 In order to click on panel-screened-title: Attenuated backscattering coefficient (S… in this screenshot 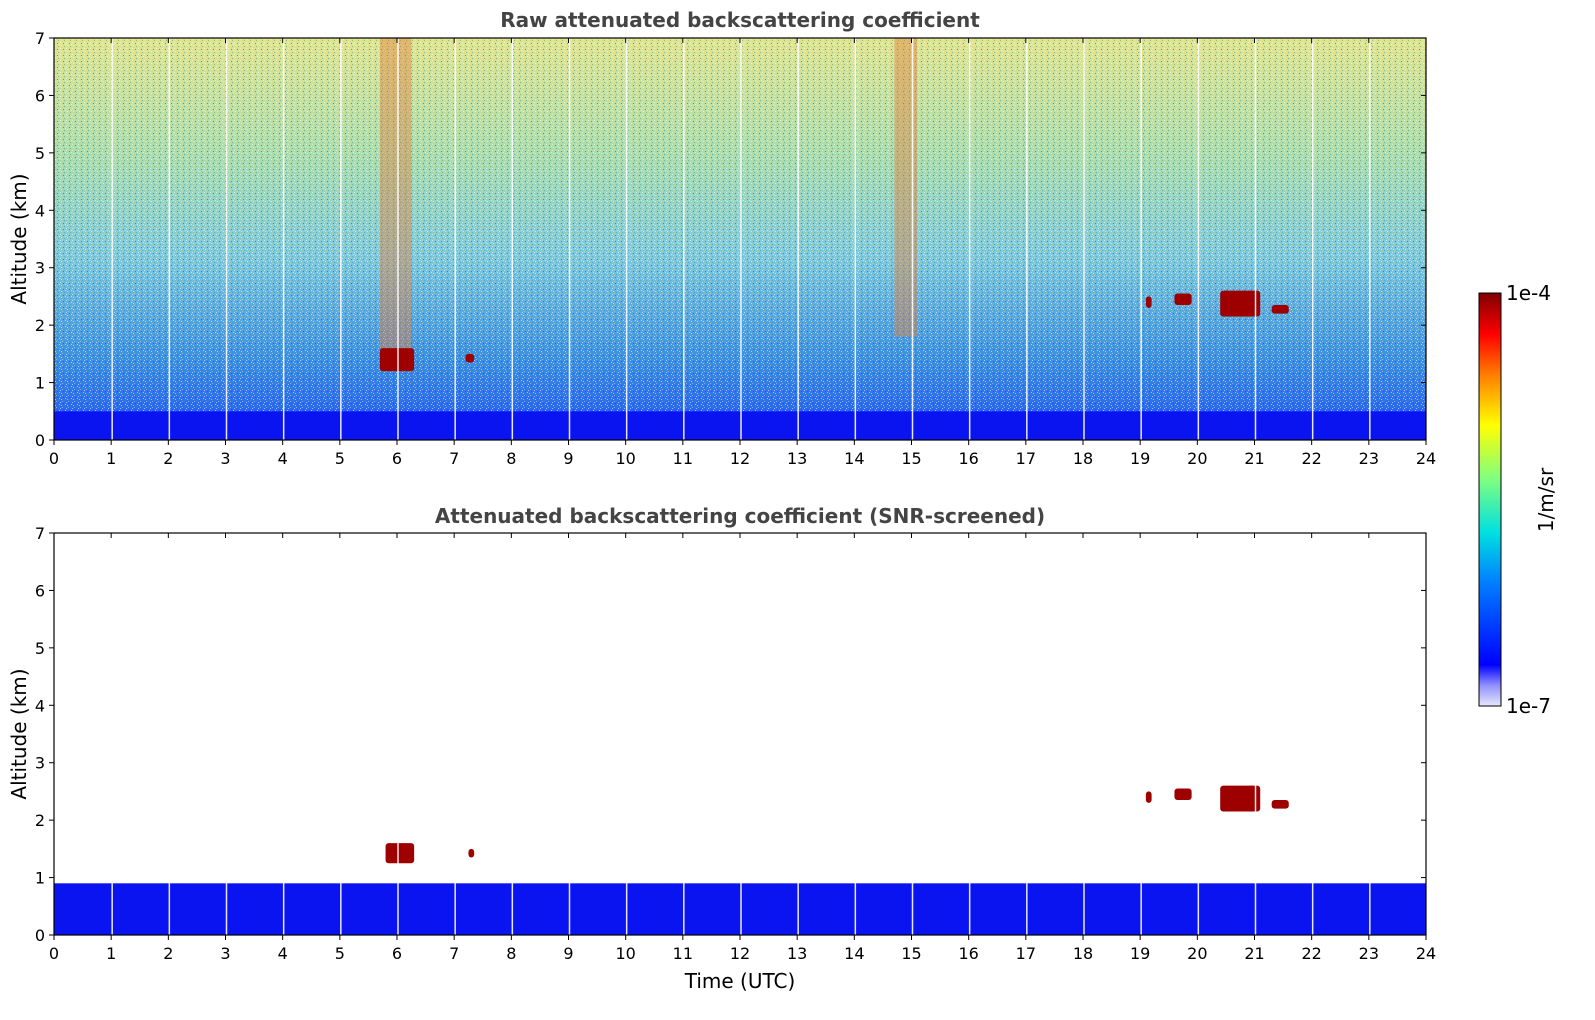, I will do `click(740, 516)`.